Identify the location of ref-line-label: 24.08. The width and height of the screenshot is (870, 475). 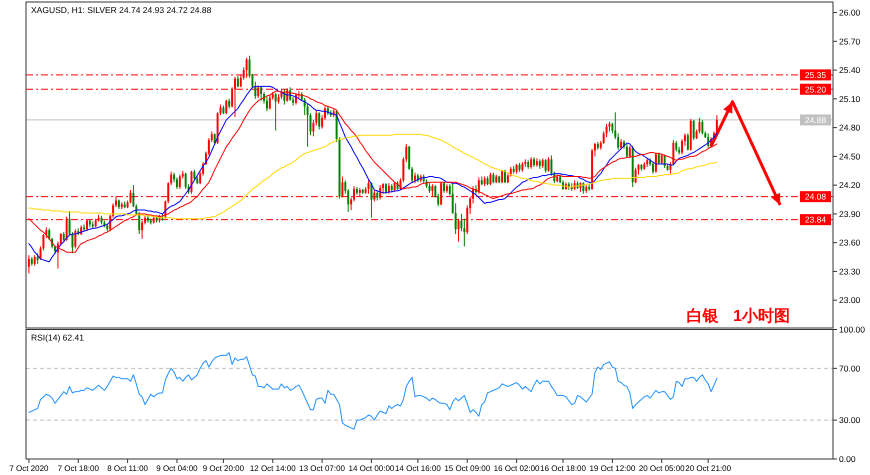
(815, 197).